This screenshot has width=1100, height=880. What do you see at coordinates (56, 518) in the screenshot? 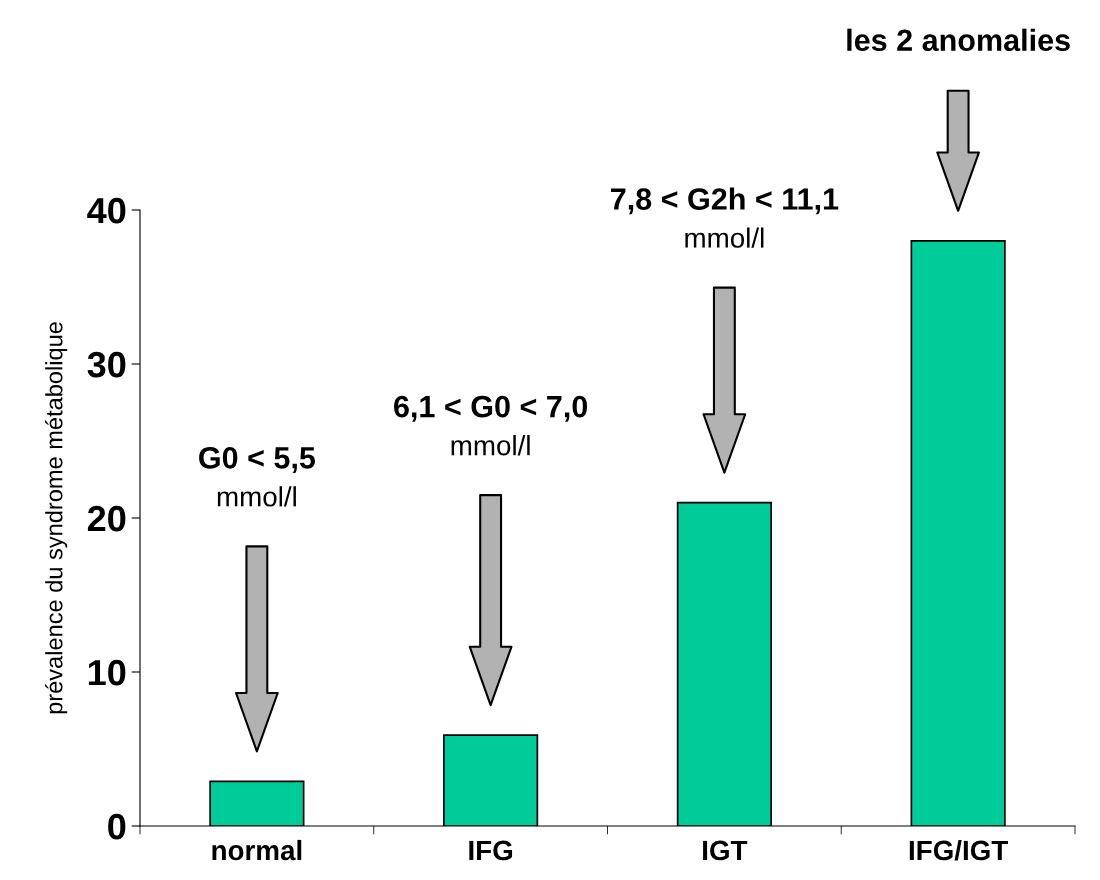
I see `y-axis-title: prévalence du syndrome métabolique` at bounding box center [56, 518].